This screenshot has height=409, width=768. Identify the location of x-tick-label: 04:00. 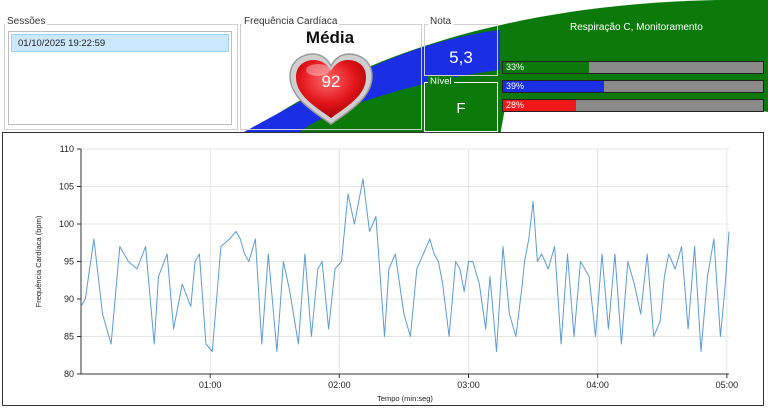
(597, 385).